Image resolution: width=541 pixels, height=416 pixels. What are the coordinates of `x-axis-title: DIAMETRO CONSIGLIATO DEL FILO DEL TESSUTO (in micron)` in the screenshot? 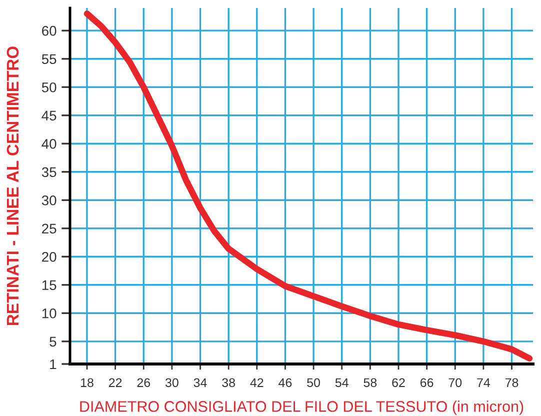 It's located at (302, 407).